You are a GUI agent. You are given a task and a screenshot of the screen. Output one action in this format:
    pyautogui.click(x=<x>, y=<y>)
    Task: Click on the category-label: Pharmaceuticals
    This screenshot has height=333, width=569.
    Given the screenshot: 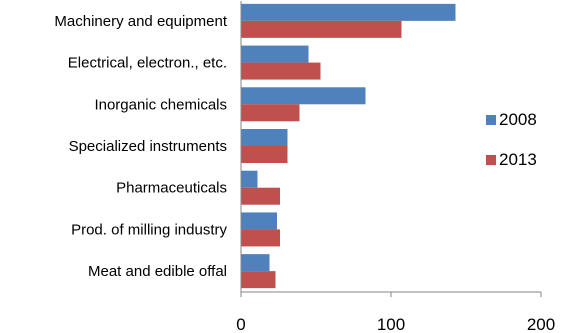 What is the action you would take?
    pyautogui.click(x=171, y=188)
    